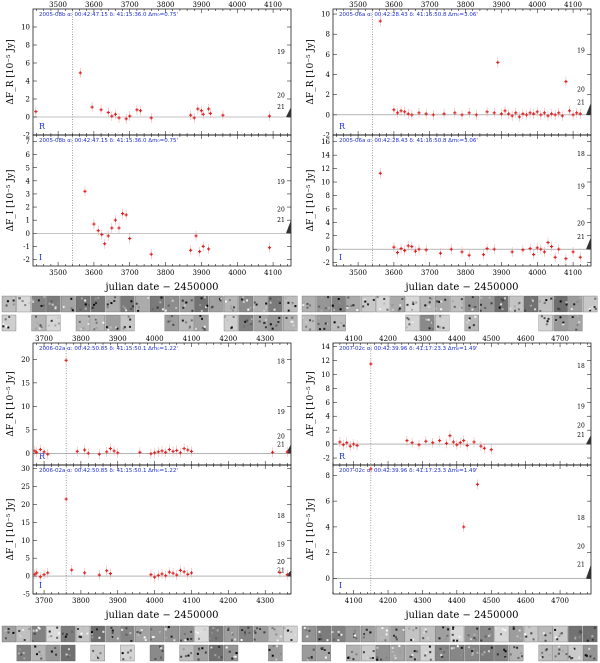 Image resolution: width=600 pixels, height=663 pixels. I want to click on x-tick-label: 4200, so click(388, 601).